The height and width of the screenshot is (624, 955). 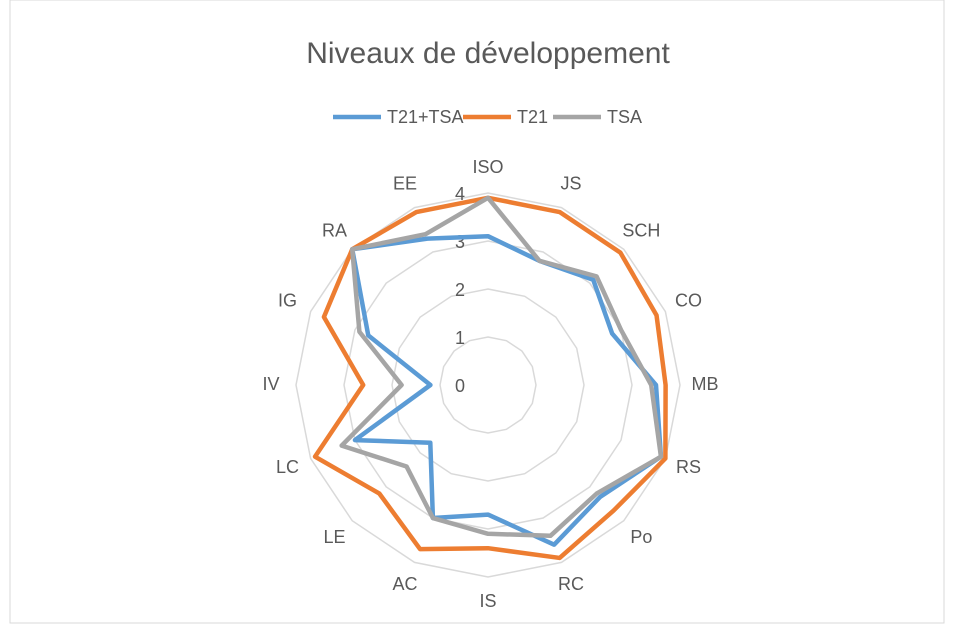 What do you see at coordinates (287, 467) in the screenshot?
I see `category-label: LC` at bounding box center [287, 467].